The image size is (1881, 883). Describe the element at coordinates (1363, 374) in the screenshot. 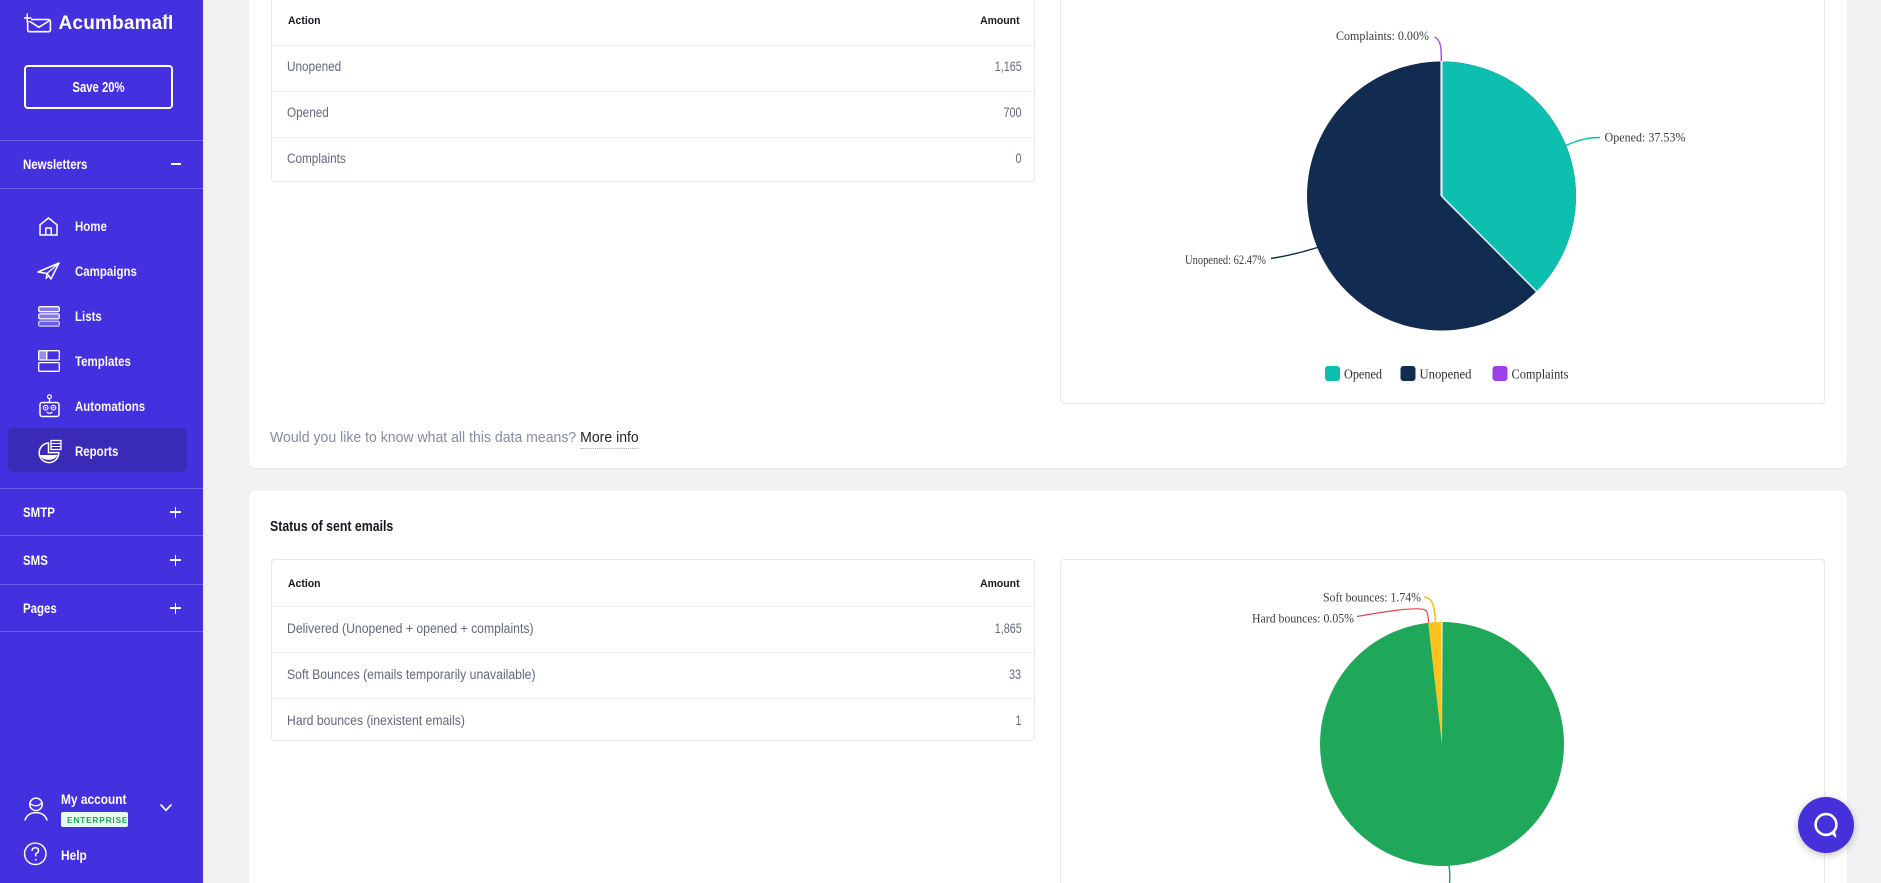

I see `svg-text: Opened` at that location.